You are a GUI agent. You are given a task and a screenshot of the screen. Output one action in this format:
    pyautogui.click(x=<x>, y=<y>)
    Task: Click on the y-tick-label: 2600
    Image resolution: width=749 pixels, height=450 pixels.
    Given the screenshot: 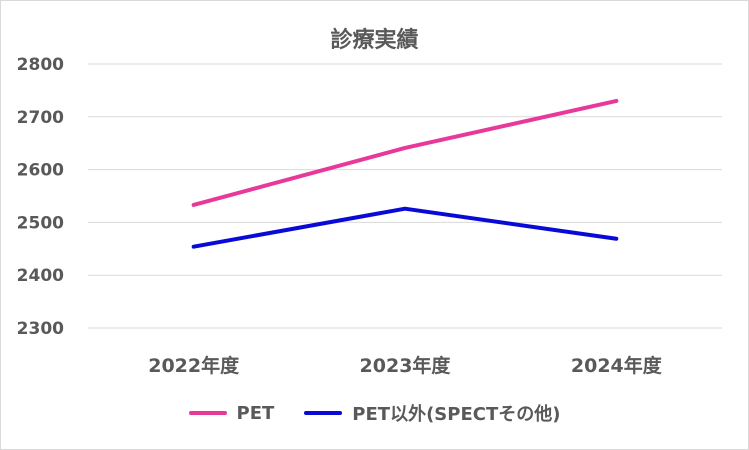 What is the action you would take?
    pyautogui.click(x=40, y=171)
    